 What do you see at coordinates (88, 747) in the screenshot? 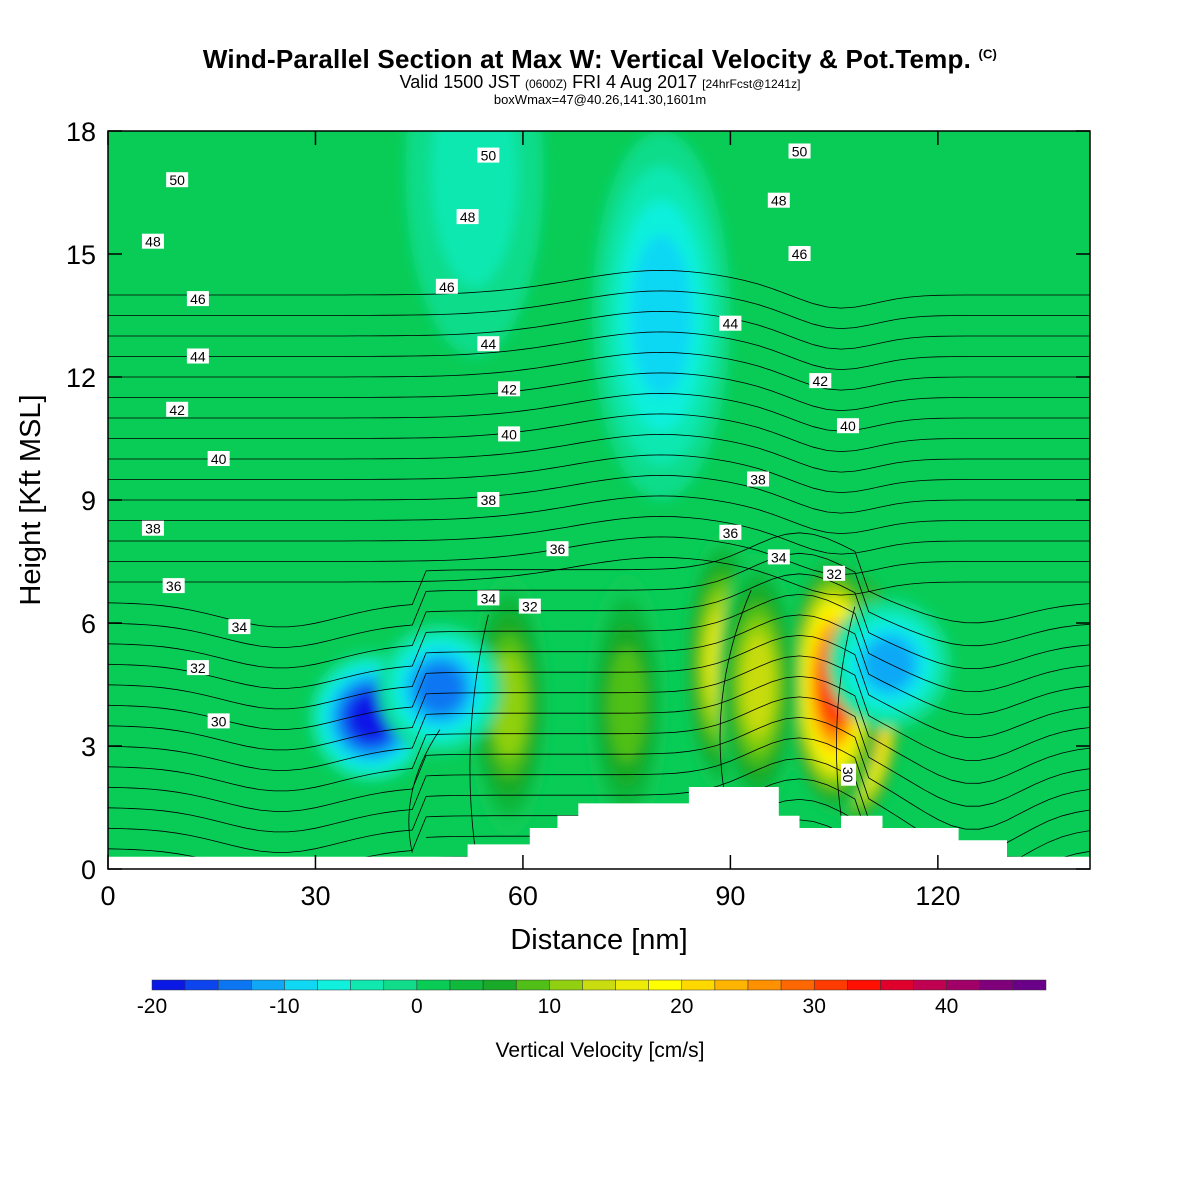
I see `y-tick-label: 3` at bounding box center [88, 747].